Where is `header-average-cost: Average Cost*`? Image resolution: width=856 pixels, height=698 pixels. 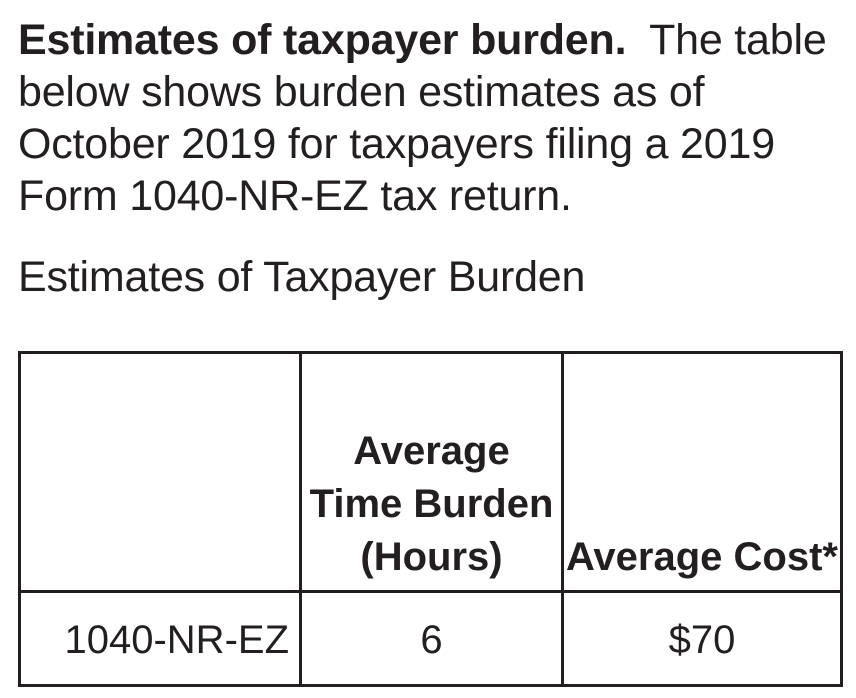 header-average-cost: Average Cost* is located at coordinates (702, 472).